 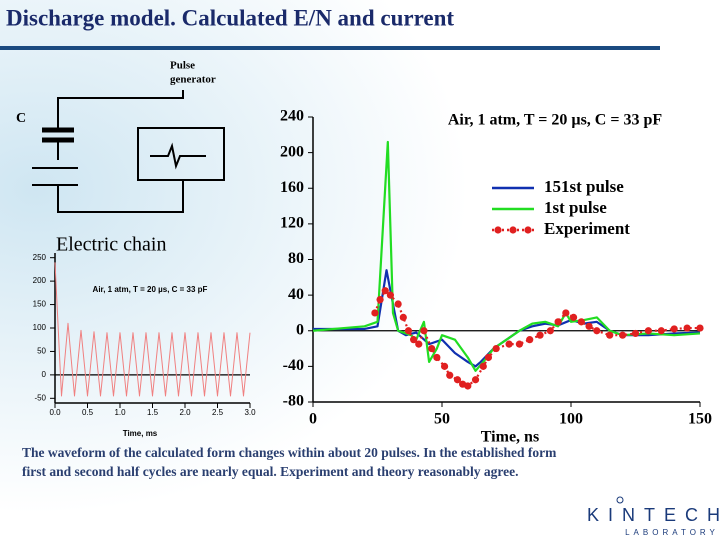 I want to click on y-tick-label: 250, so click(x=40, y=257).